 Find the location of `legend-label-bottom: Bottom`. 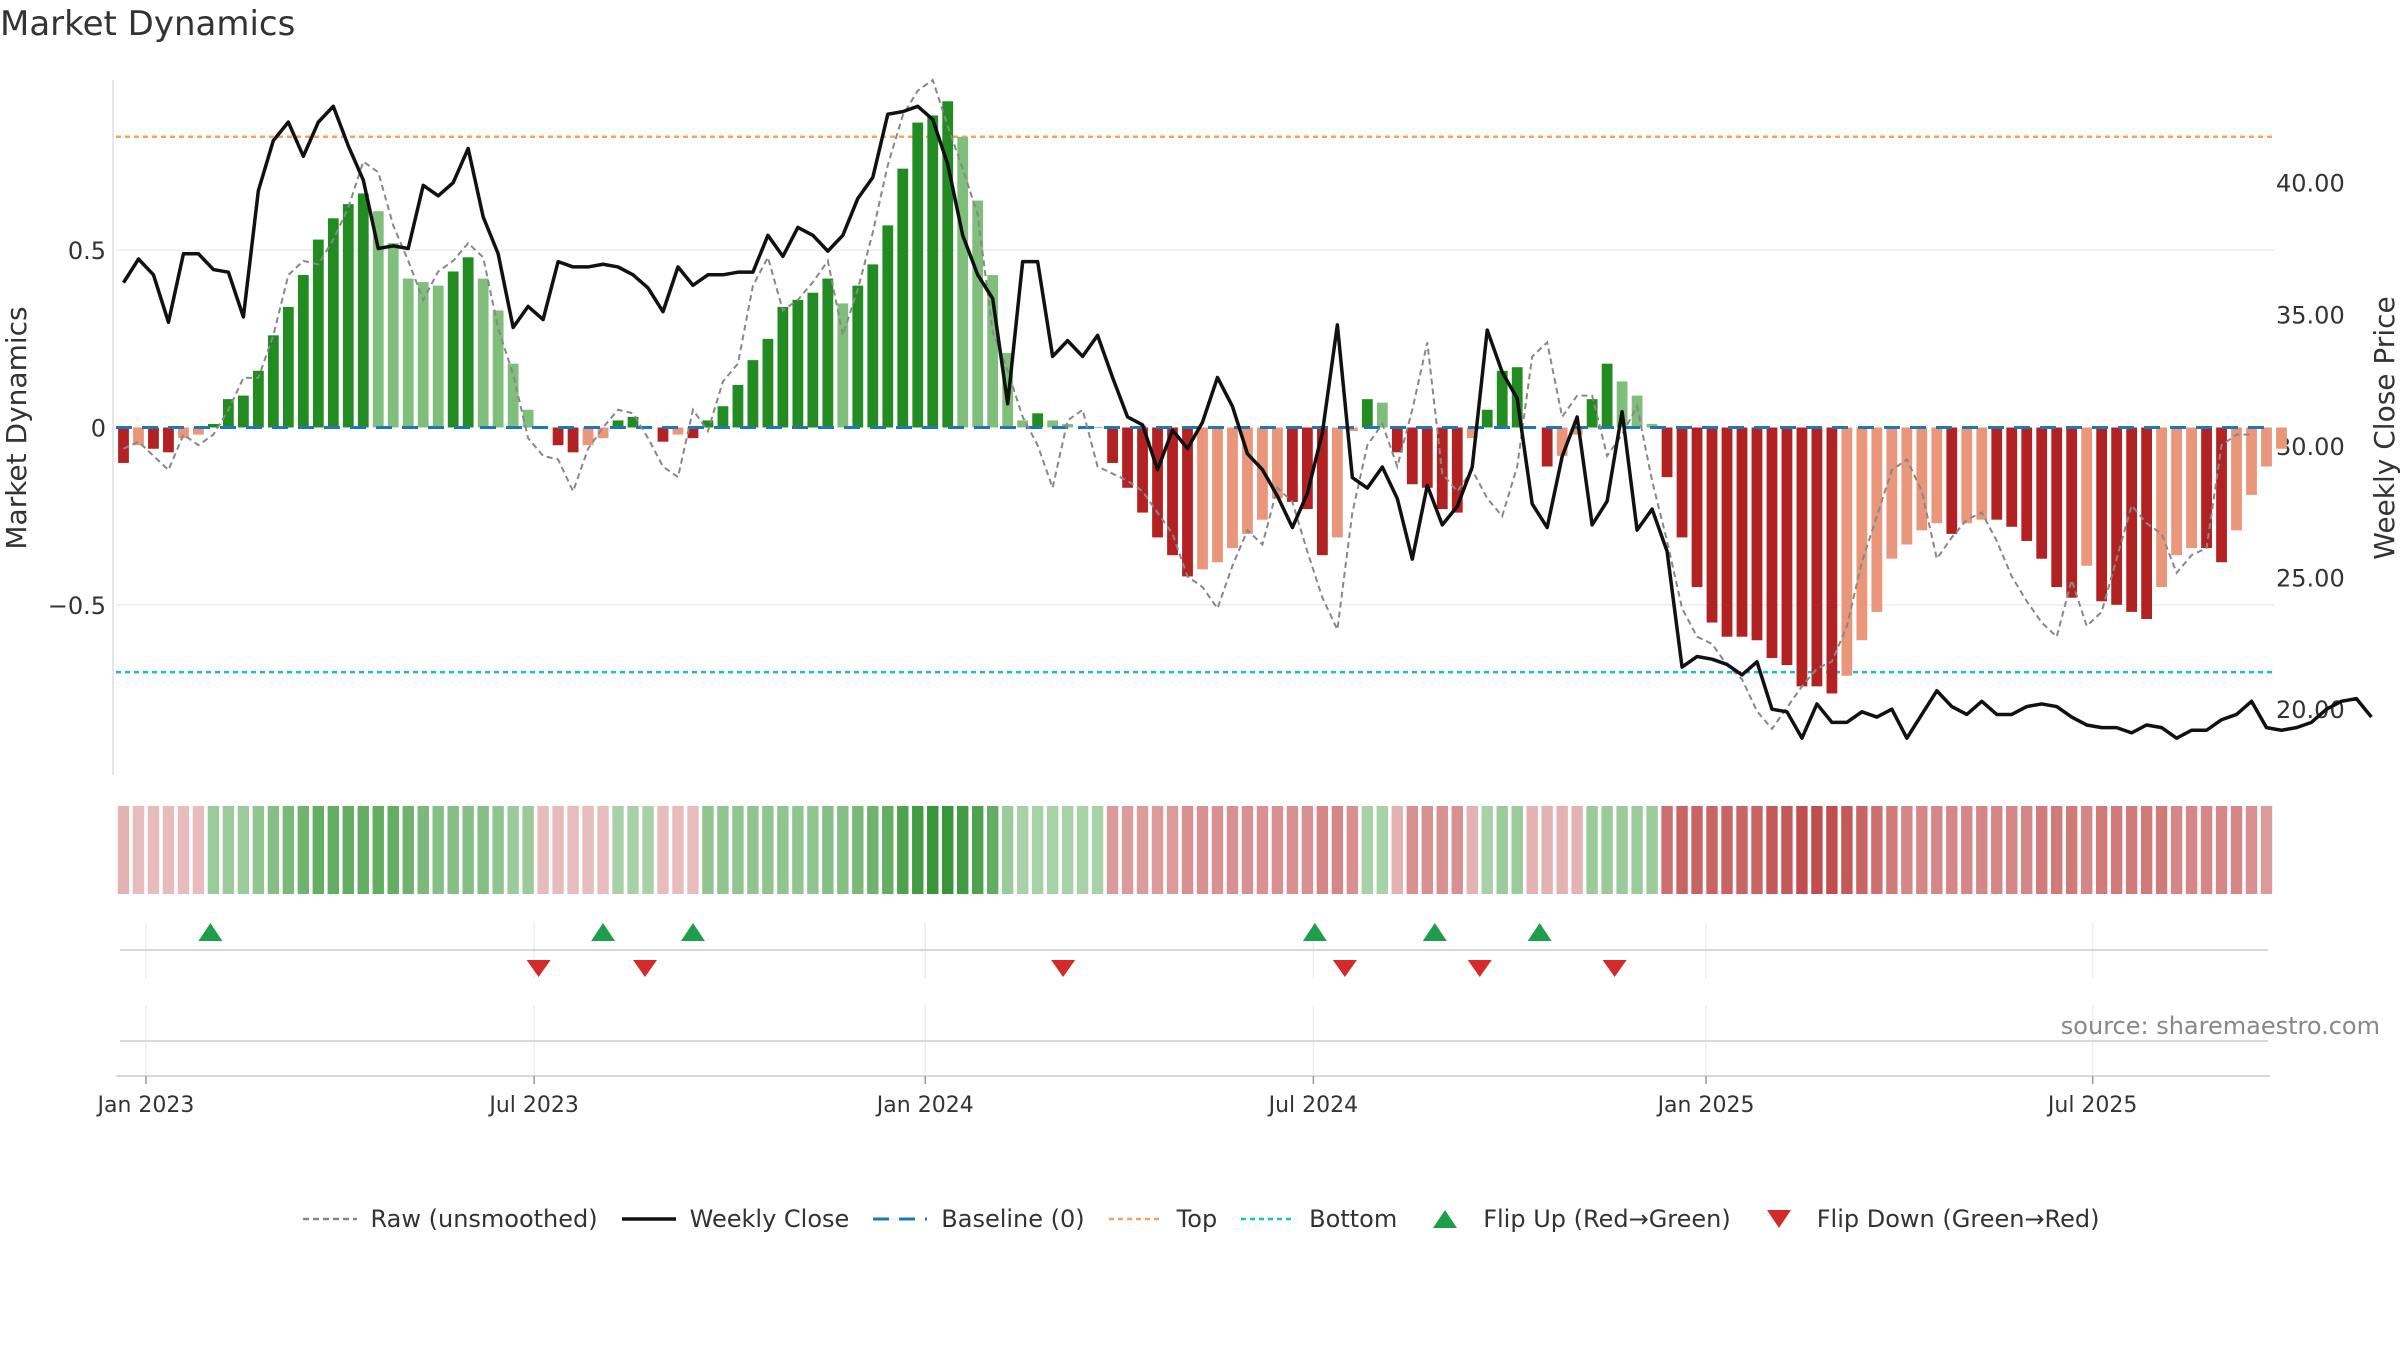

legend-label-bottom: Bottom is located at coordinates (1353, 1219).